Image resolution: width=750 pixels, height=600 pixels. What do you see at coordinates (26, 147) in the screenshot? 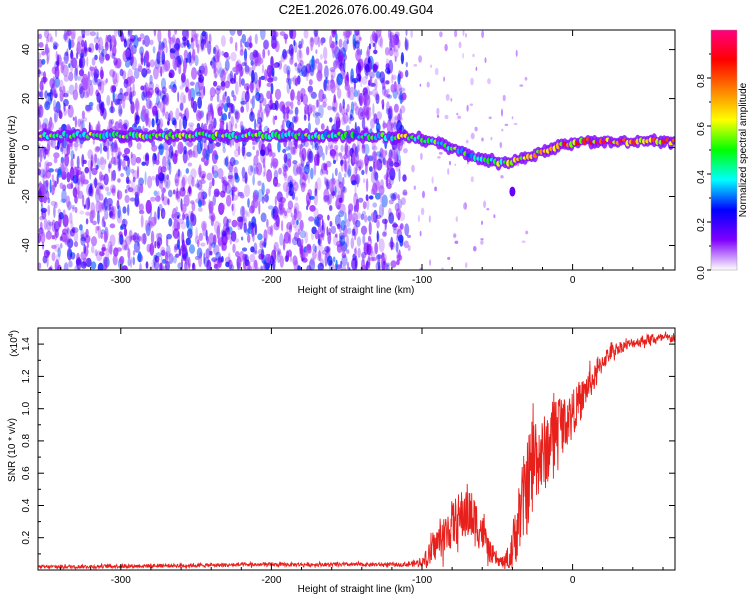
I see `spectrogram-y-tick-label: 0` at bounding box center [26, 147].